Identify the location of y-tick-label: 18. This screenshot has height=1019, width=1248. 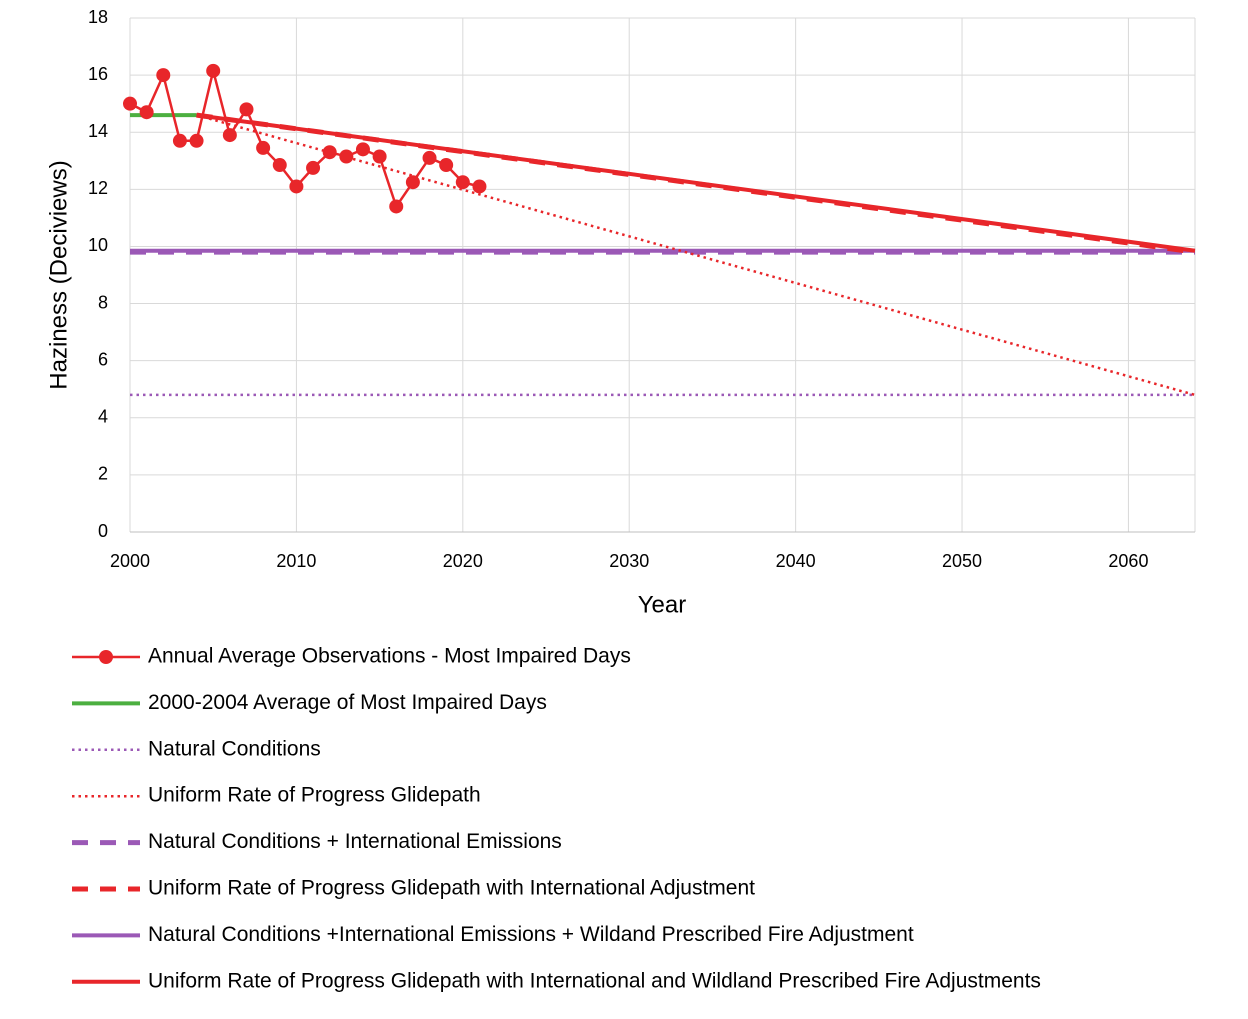
(98, 17).